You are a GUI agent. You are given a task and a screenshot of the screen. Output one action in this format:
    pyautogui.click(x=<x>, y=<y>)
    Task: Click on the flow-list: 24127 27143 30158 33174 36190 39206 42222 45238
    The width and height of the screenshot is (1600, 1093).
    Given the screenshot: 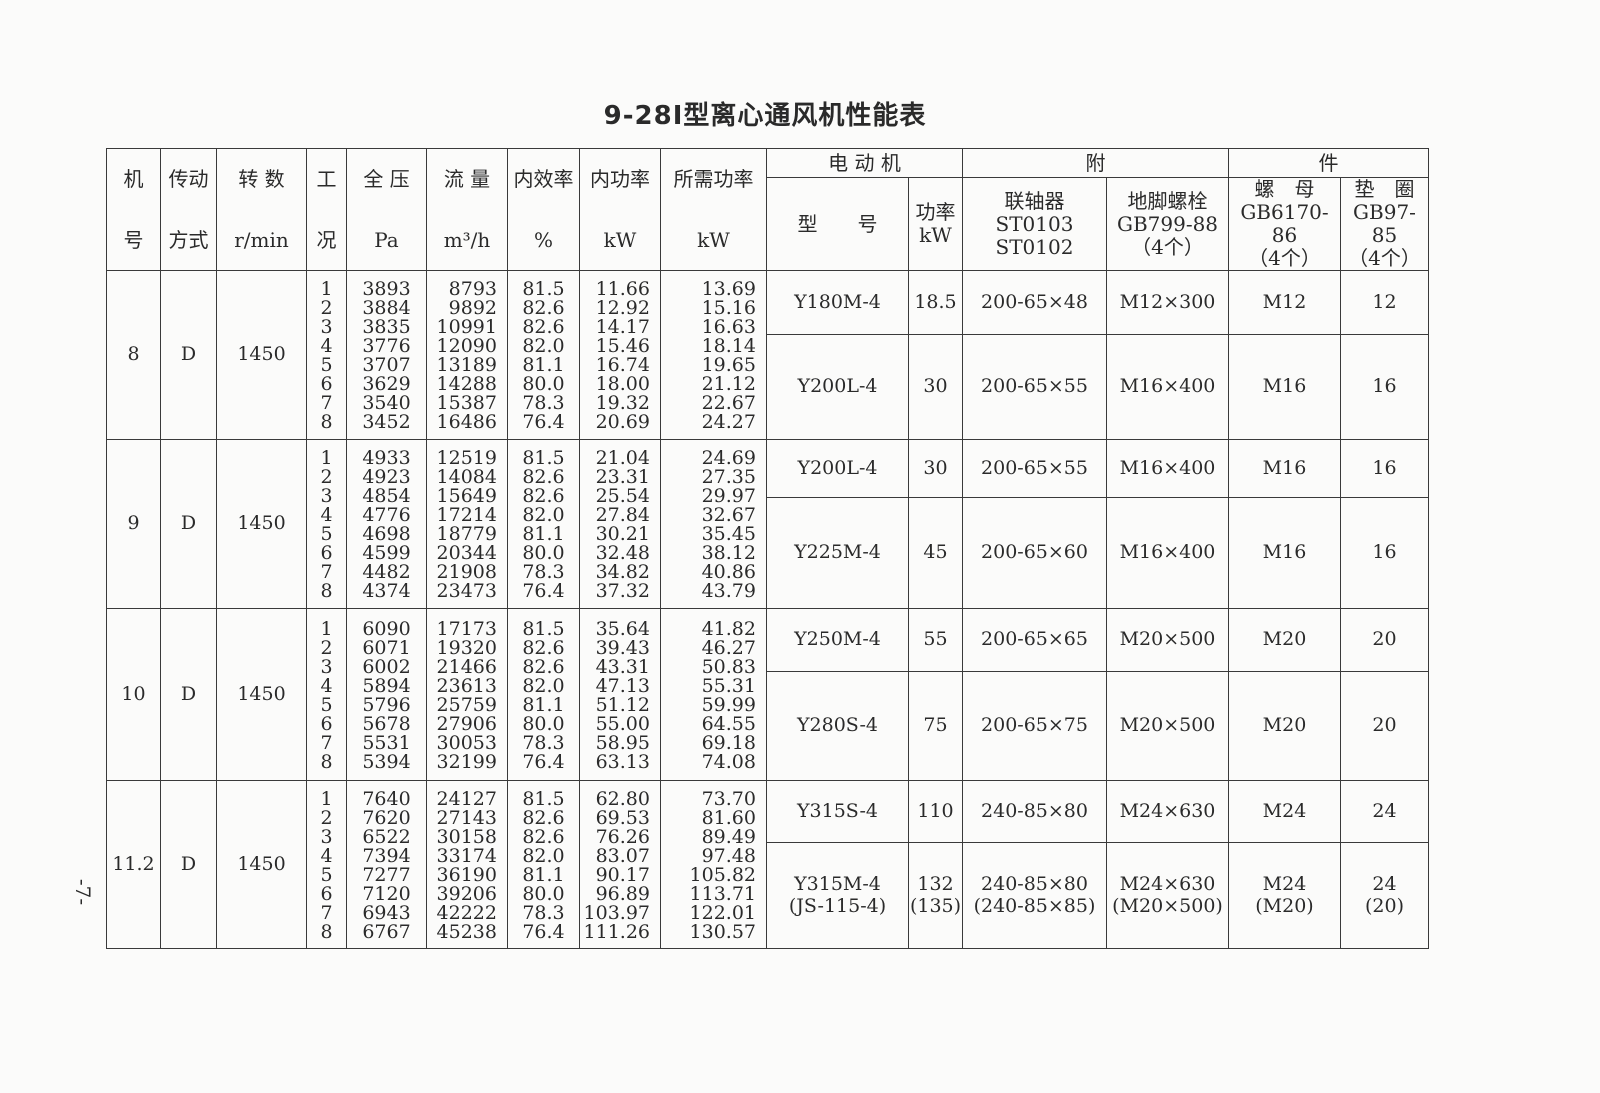 What is the action you would take?
    pyautogui.click(x=467, y=864)
    